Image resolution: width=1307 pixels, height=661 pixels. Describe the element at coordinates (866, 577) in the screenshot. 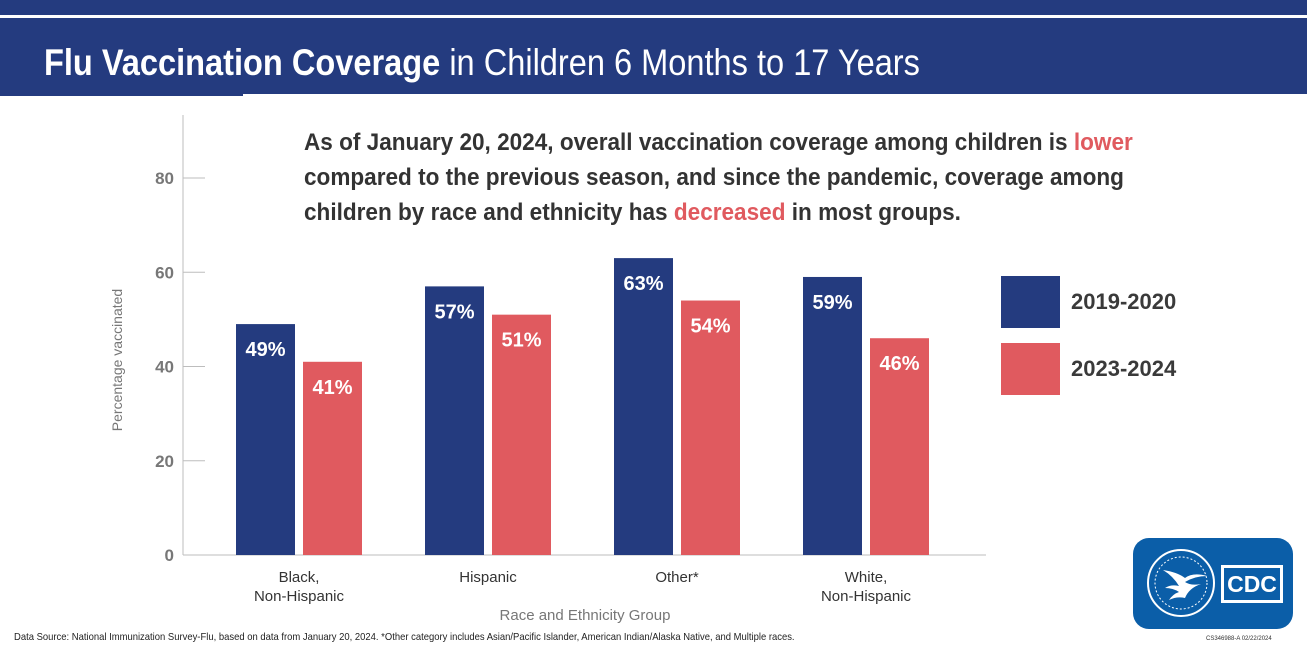

I see `x-category-label: White,` at that location.